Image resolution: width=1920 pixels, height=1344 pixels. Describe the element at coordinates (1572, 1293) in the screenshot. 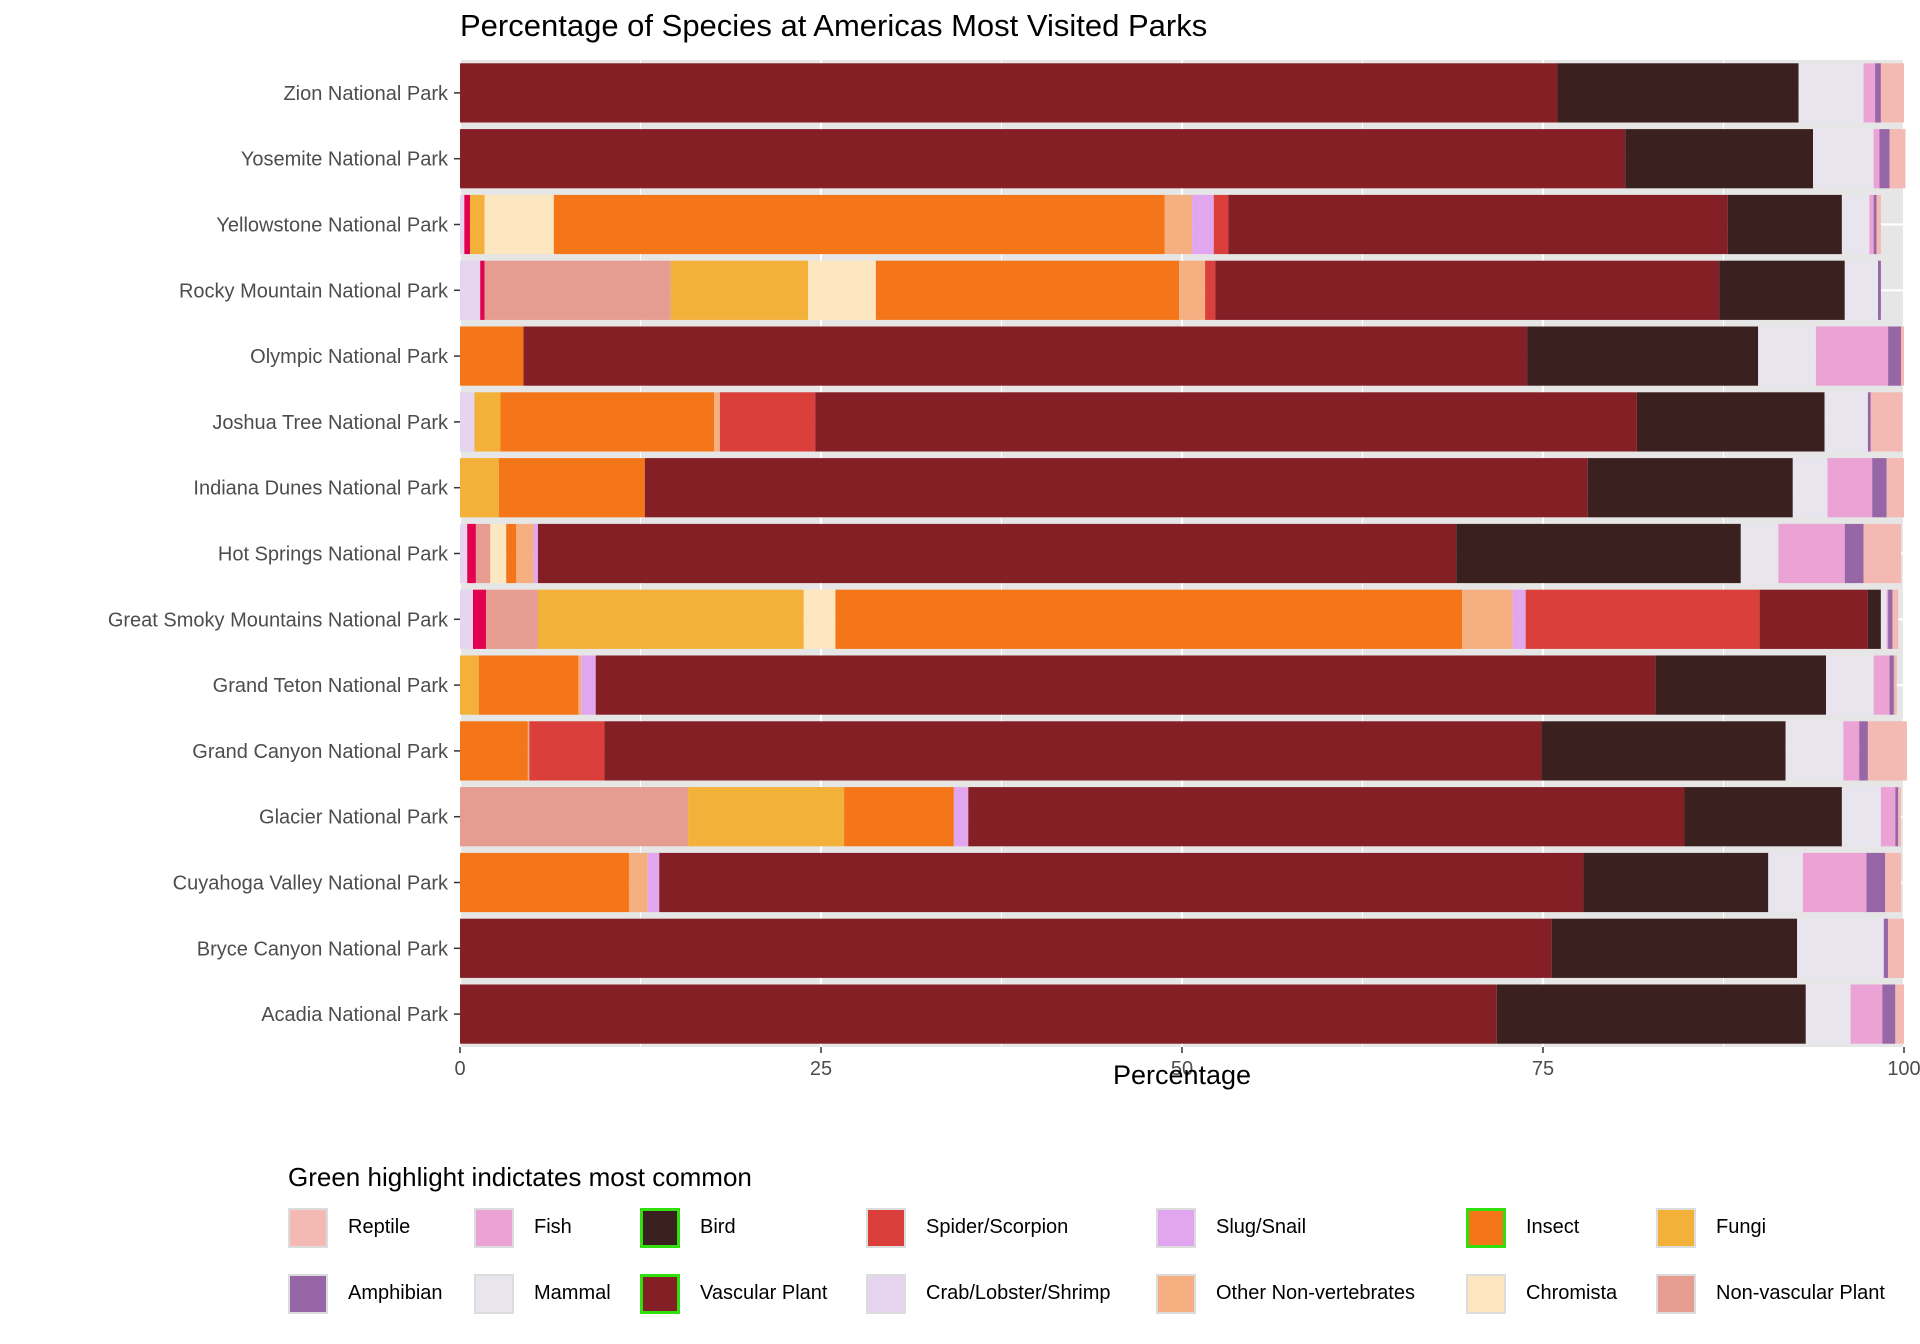

I see `legend-label: Chromista` at that location.